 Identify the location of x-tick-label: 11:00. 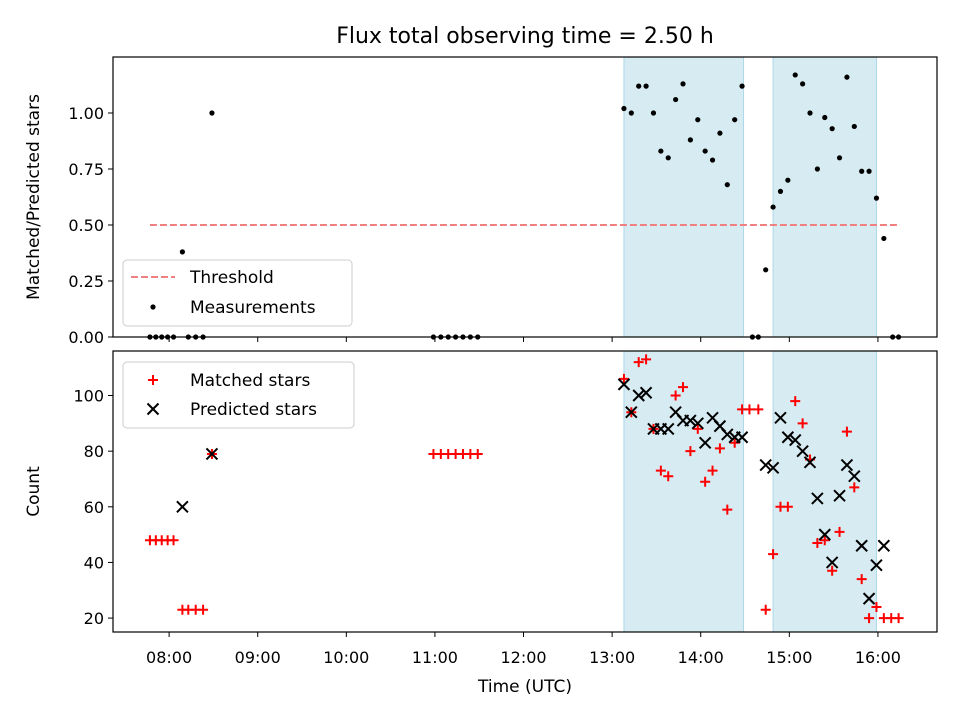
(435, 657).